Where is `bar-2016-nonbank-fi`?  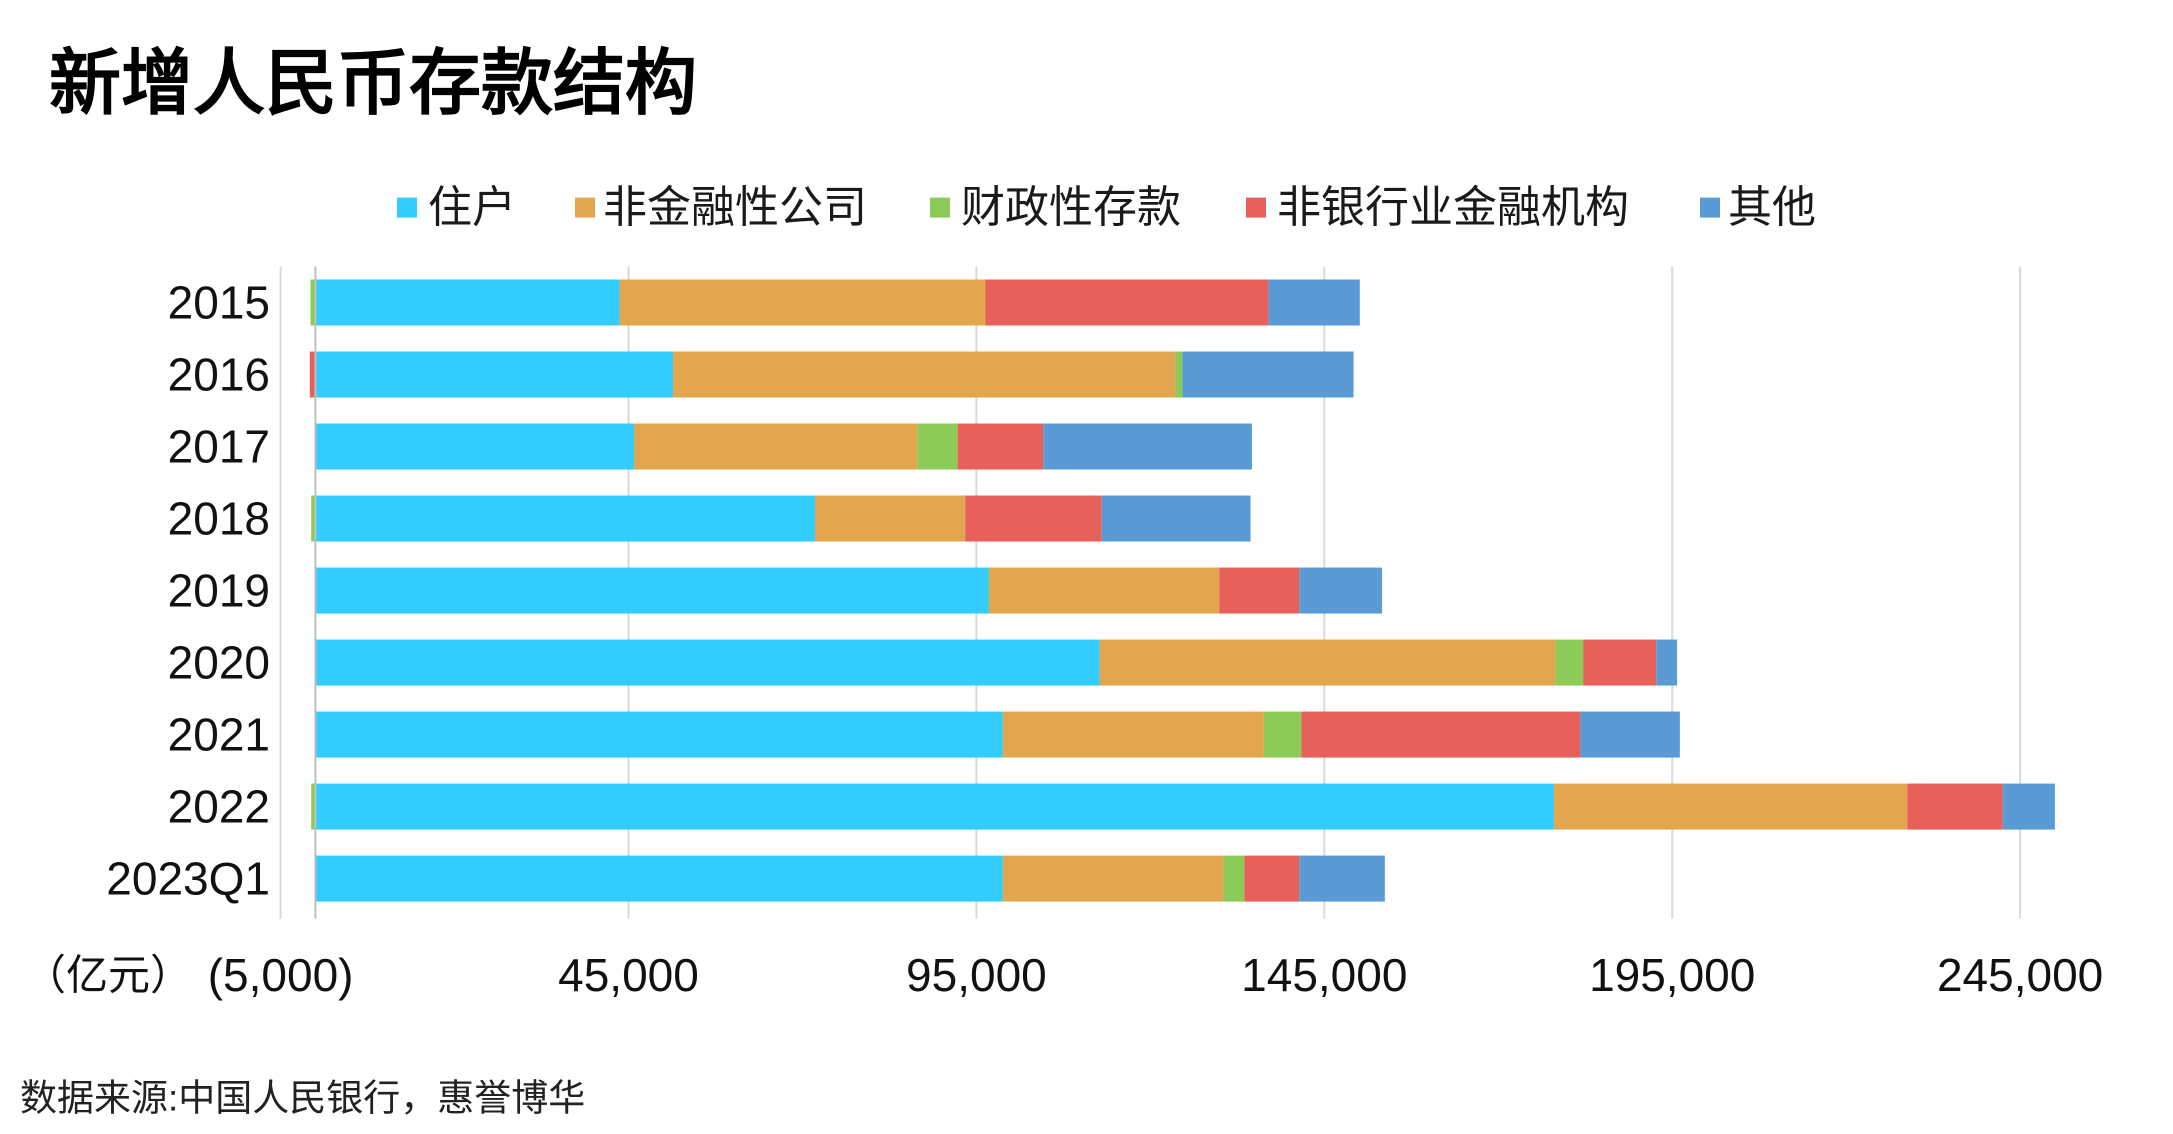 bar-2016-nonbank-fi is located at coordinates (312, 374).